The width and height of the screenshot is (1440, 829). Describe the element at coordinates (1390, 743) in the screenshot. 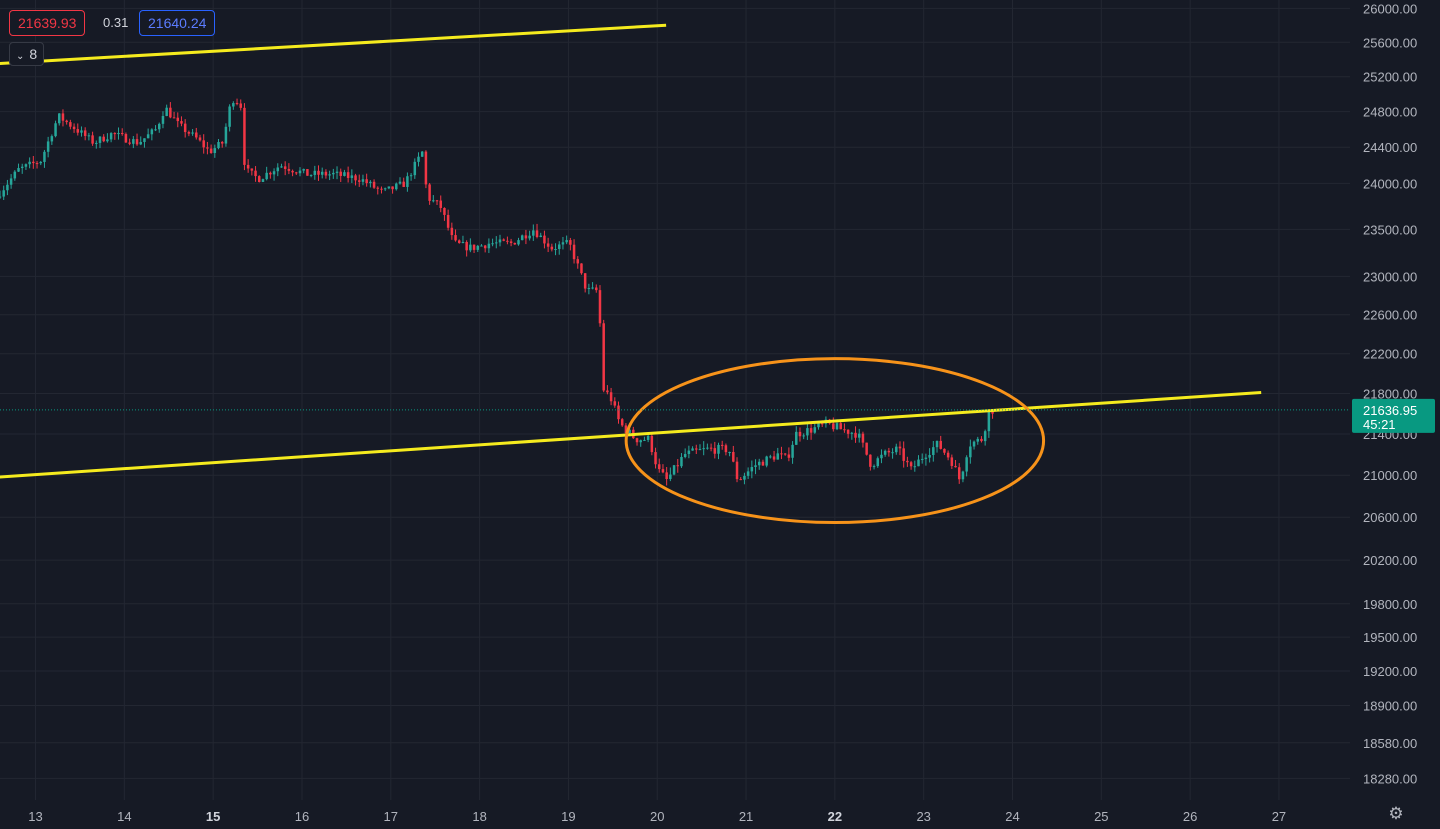

I see `price-tick-label: 18580.00` at that location.